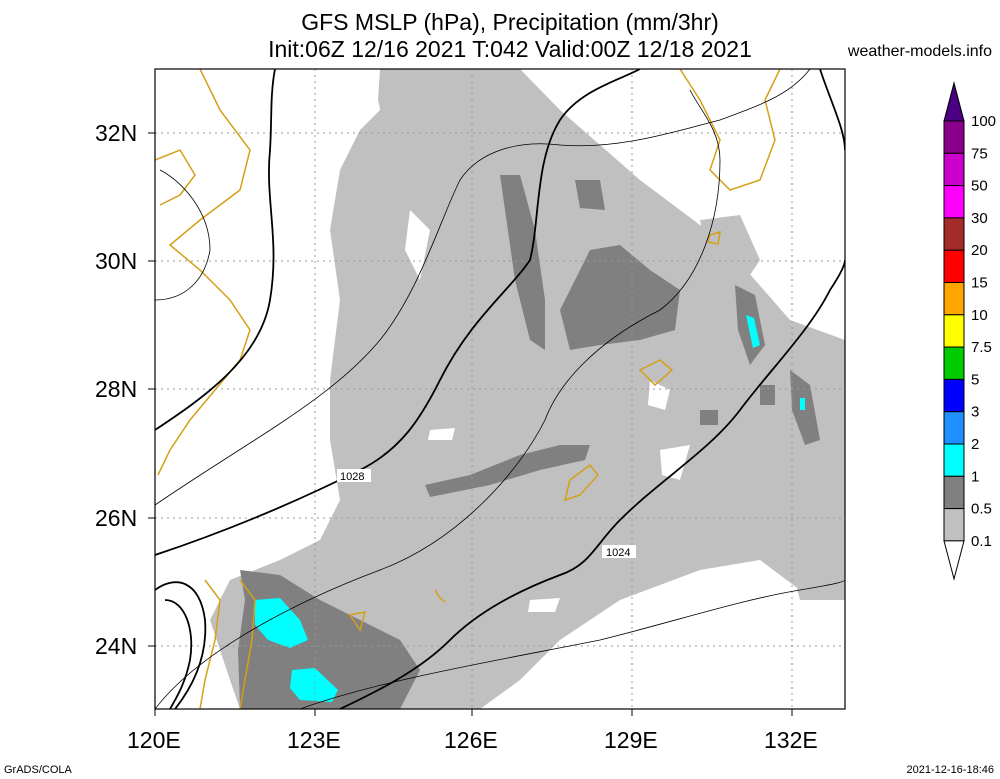 The width and height of the screenshot is (1000, 779). What do you see at coordinates (38, 770) in the screenshot?
I see `footer-software: GrADS/COLA` at bounding box center [38, 770].